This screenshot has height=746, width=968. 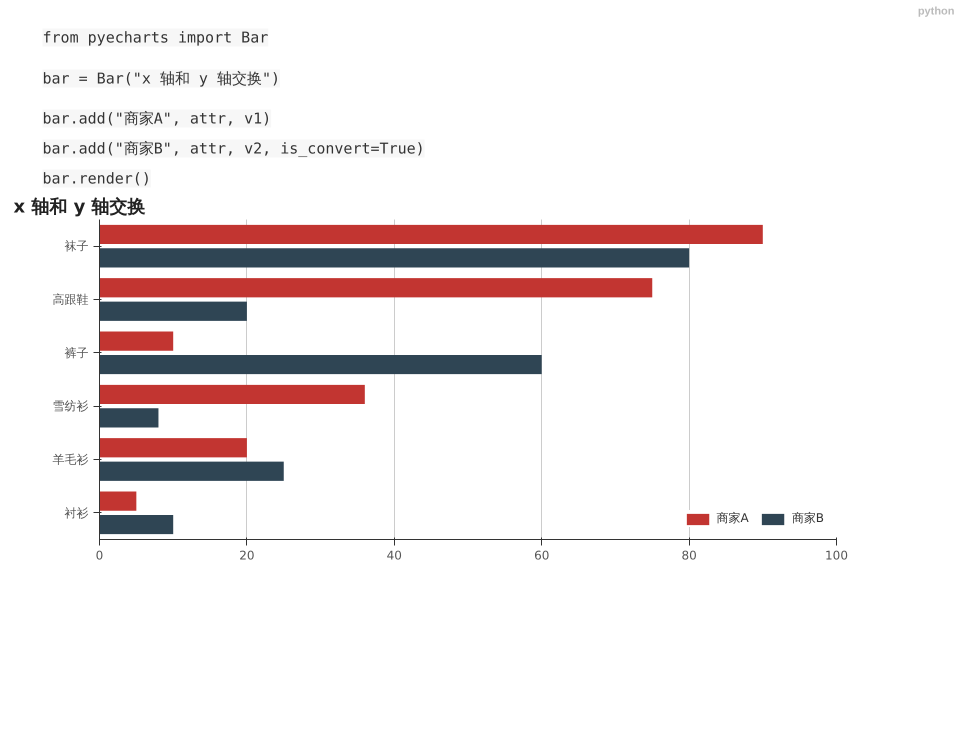 I want to click on x-tick-label: 40, so click(x=394, y=555).